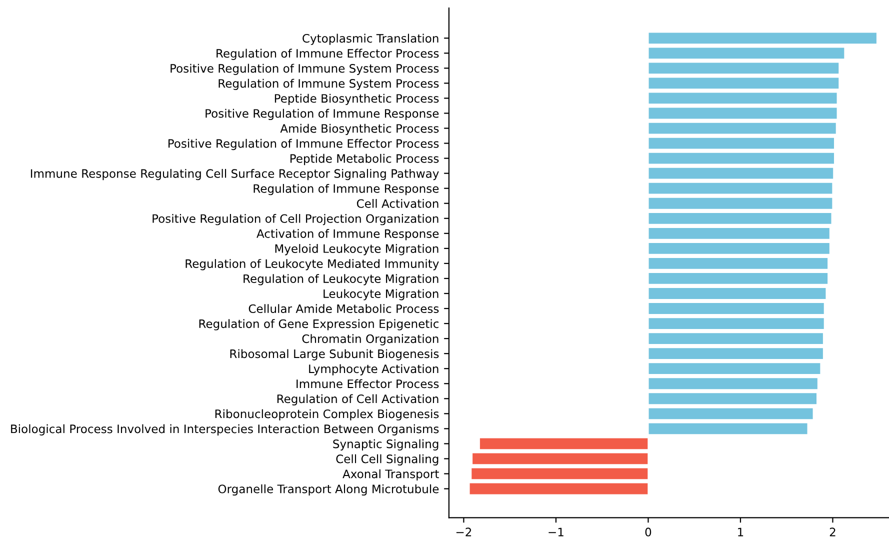 This screenshot has width=889, height=541. What do you see at coordinates (359, 130) in the screenshot?
I see `y-tick-label: Amide Biosynthetic Process` at bounding box center [359, 130].